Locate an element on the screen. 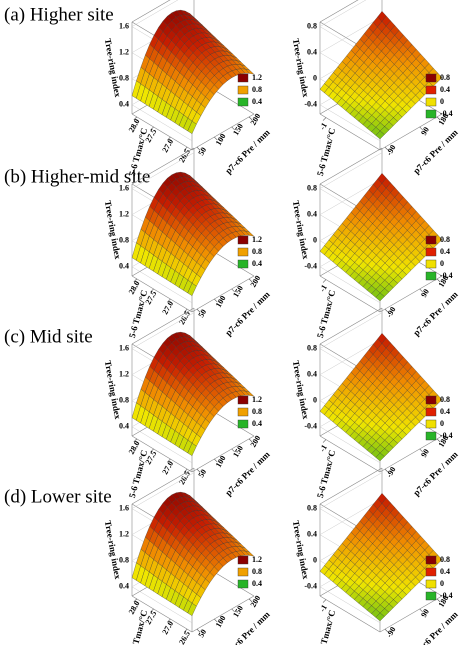 Image resolution: width=474 pixels, height=645 pixels. legend-label: -0.4 is located at coordinates (446, 275).